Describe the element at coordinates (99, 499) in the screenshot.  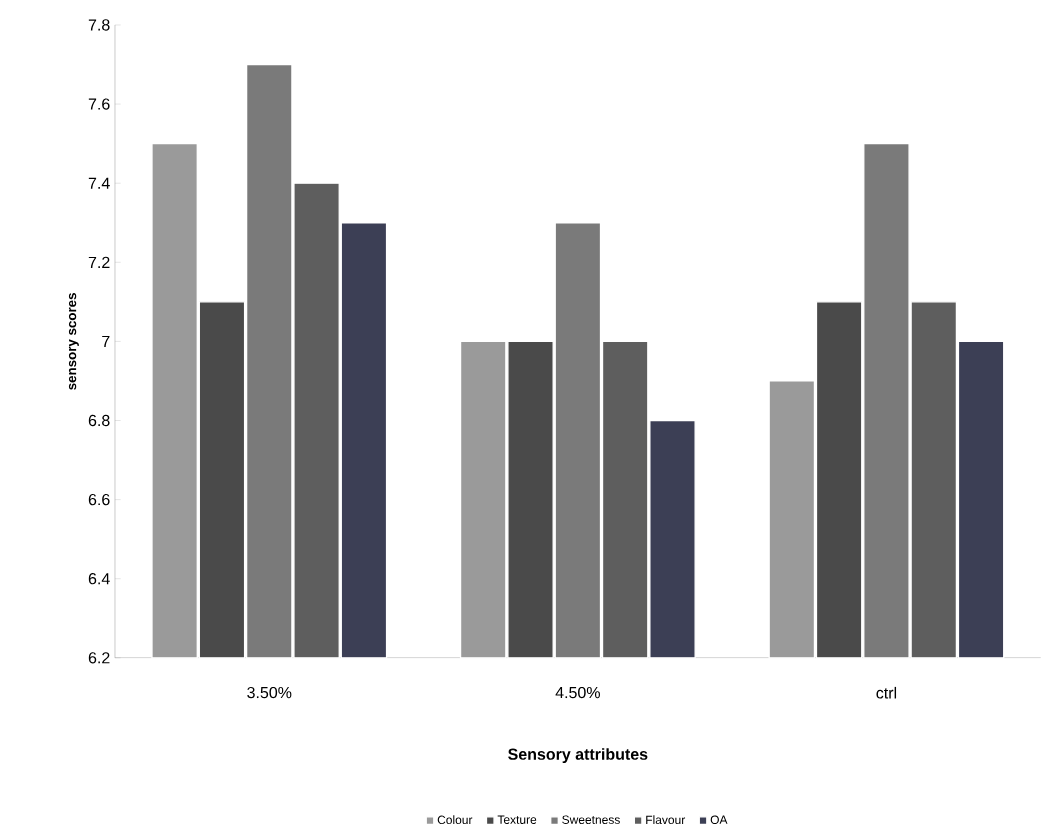
I see `y-tick-label: 6.6` at that location.